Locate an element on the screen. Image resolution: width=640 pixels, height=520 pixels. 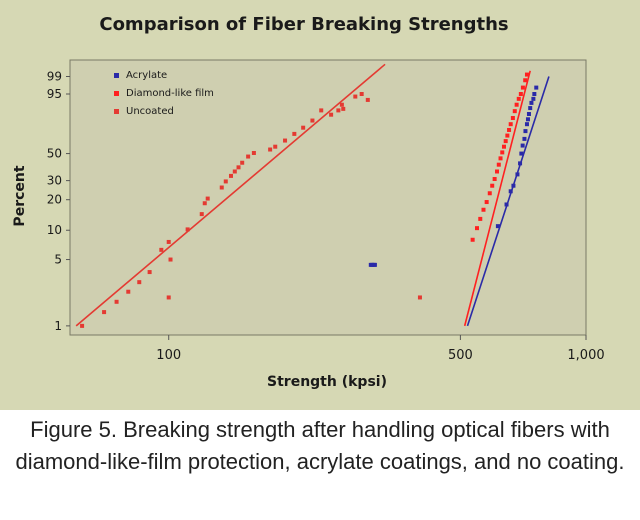
legend-label: Uncoated is located at coordinates (150, 111).